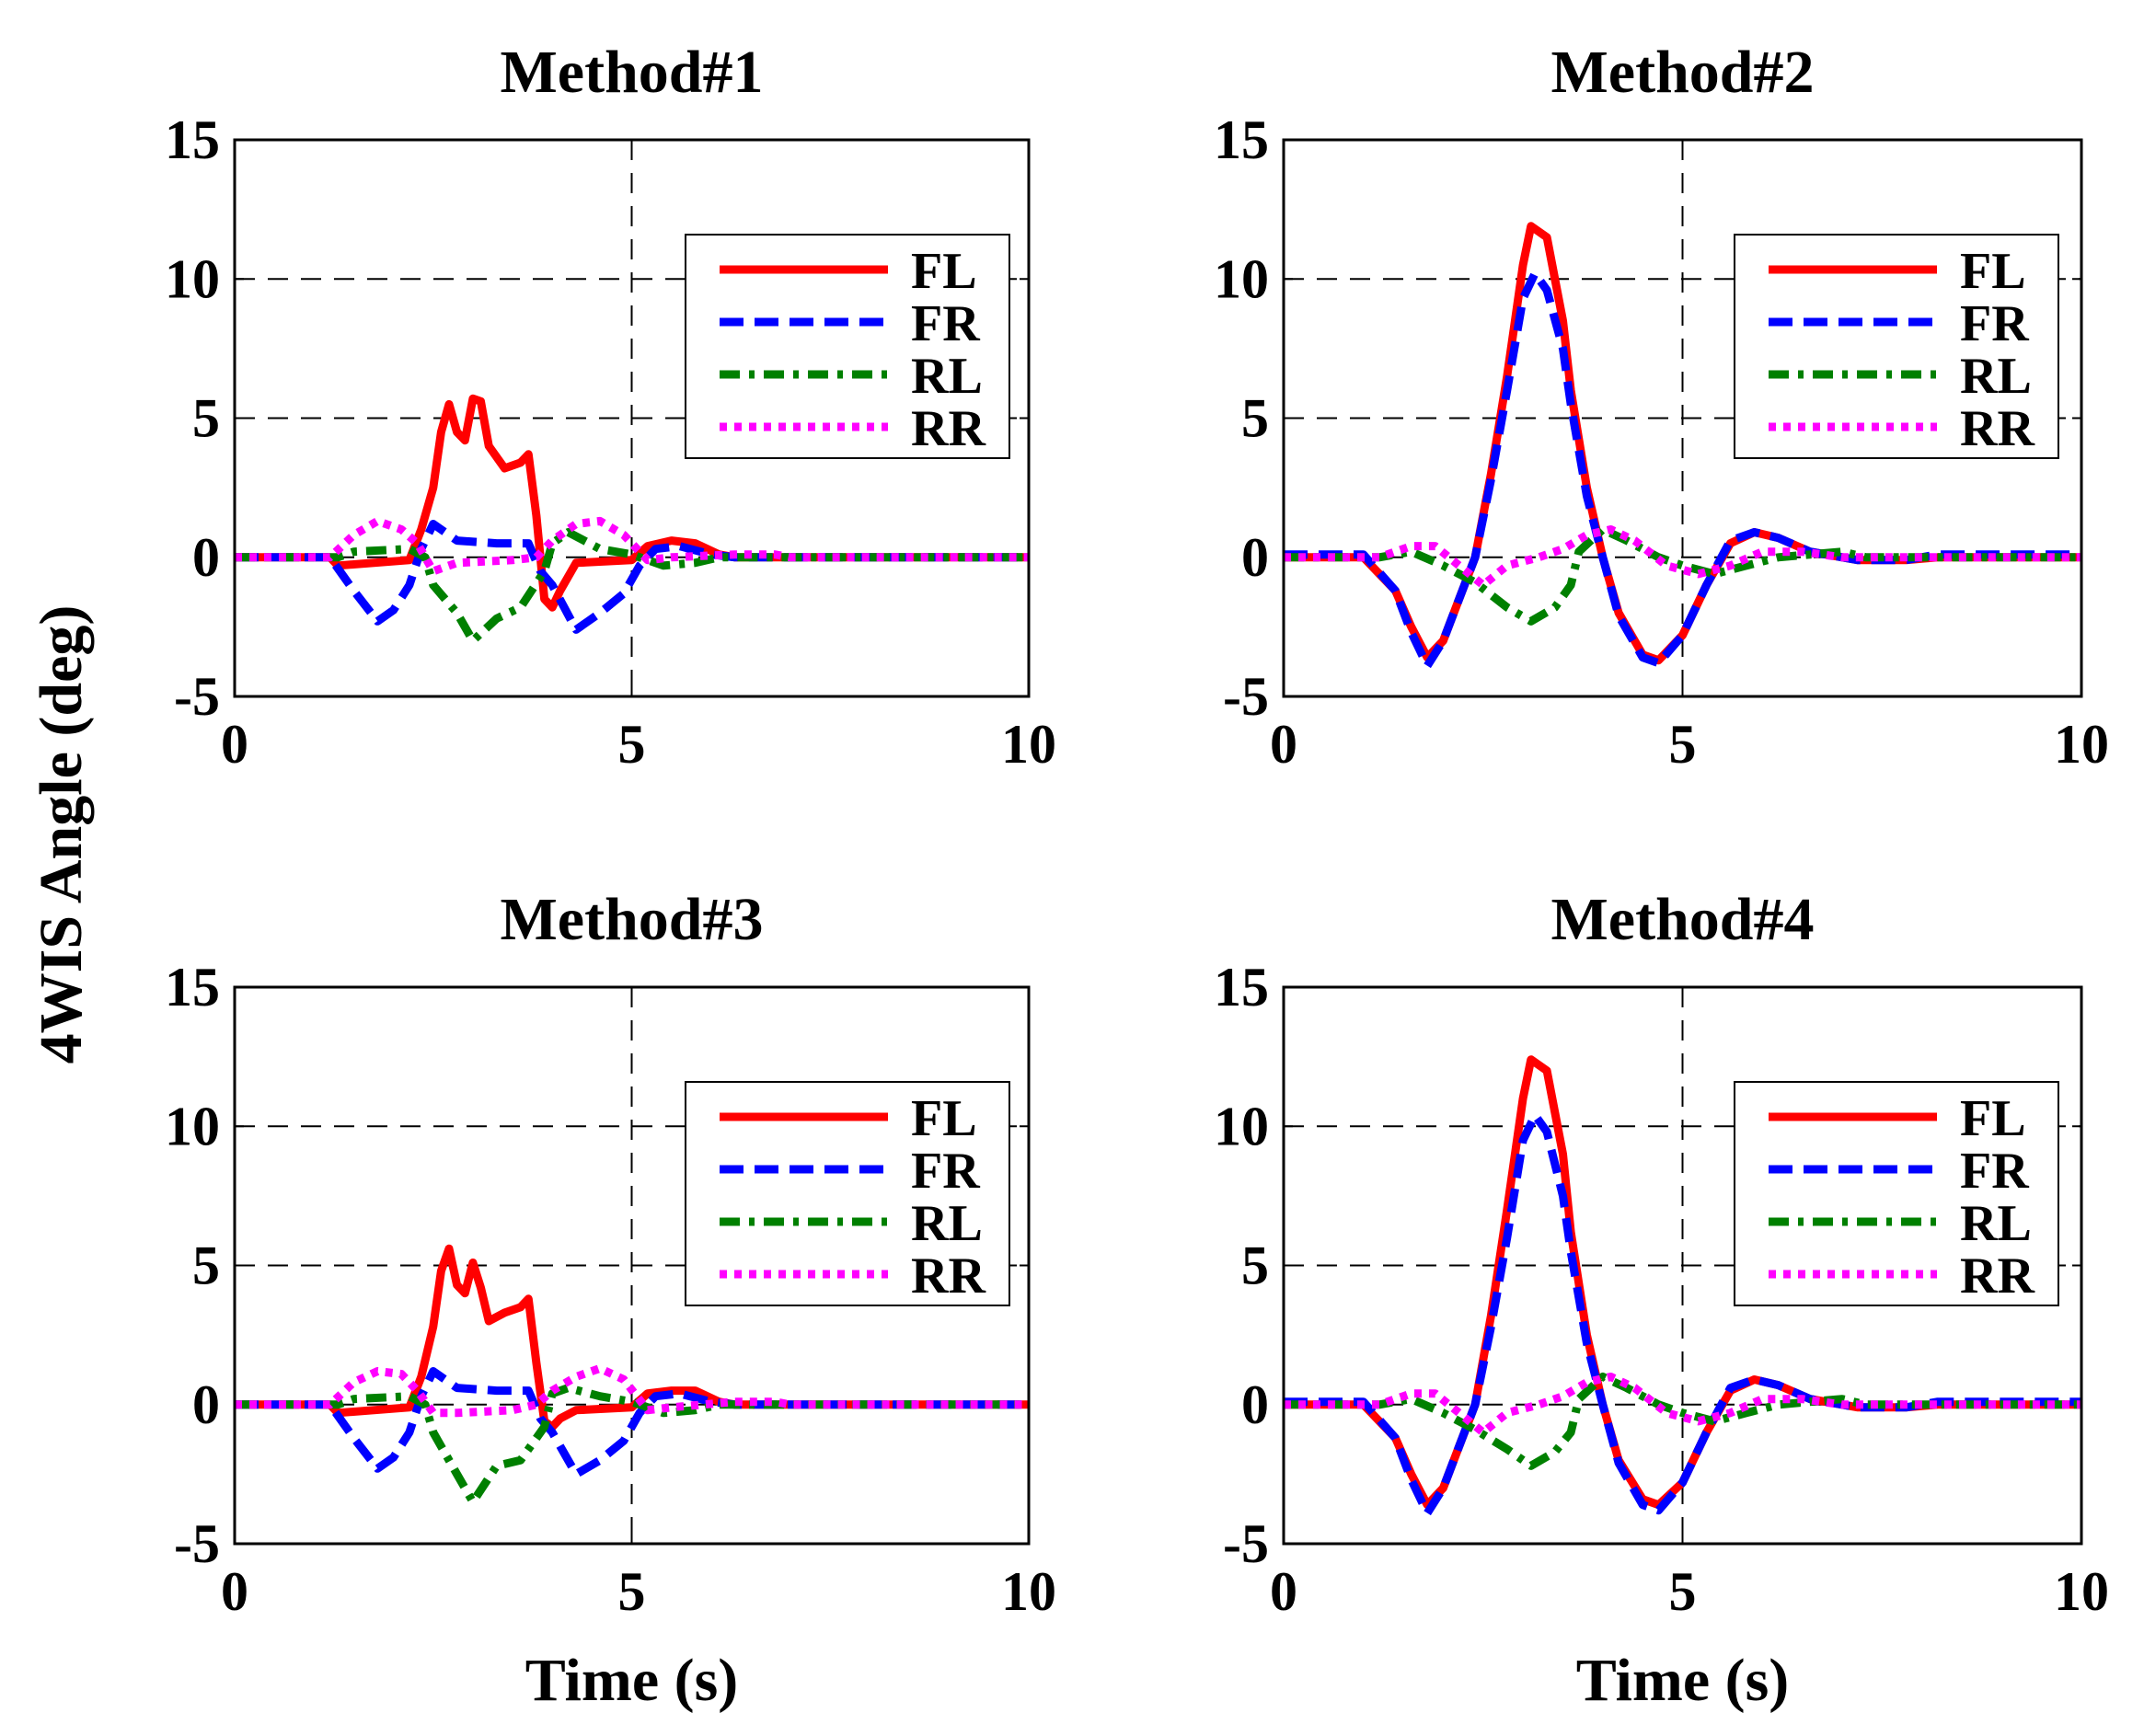 The width and height of the screenshot is (2144, 1736). What do you see at coordinates (62, 834) in the screenshot?
I see `y-axis-label: 4WIS Angle (deg)` at bounding box center [62, 834].